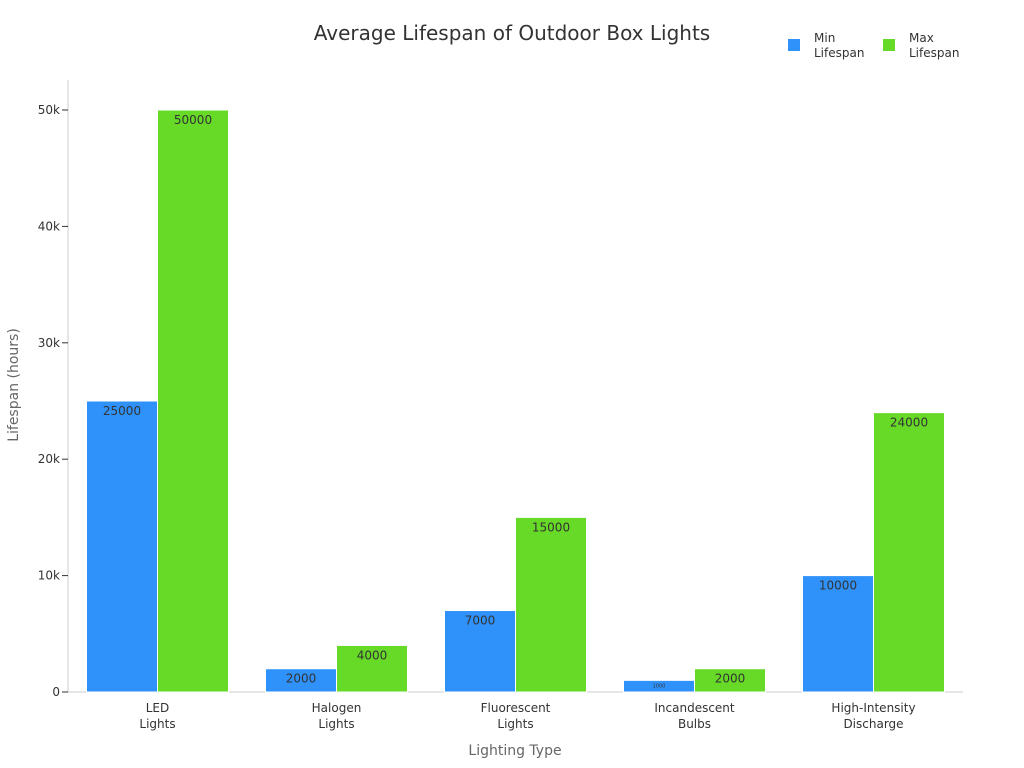  I want to click on bar-data-label: 1000, so click(659, 686).